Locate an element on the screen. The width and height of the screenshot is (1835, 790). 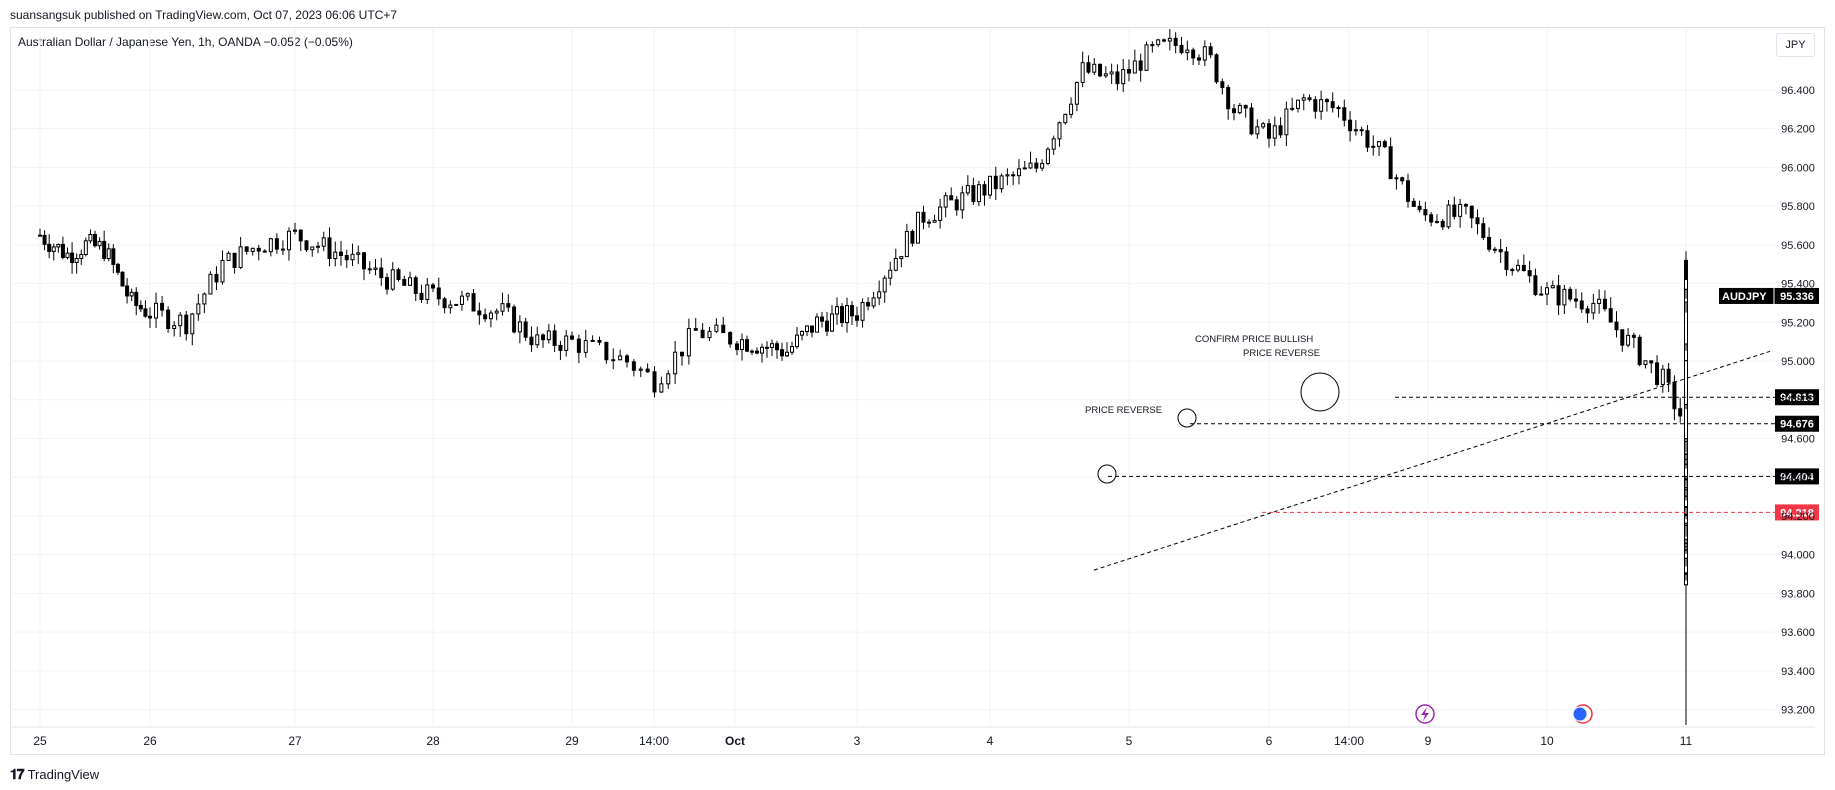
price-label: 94.813 is located at coordinates (1797, 397).